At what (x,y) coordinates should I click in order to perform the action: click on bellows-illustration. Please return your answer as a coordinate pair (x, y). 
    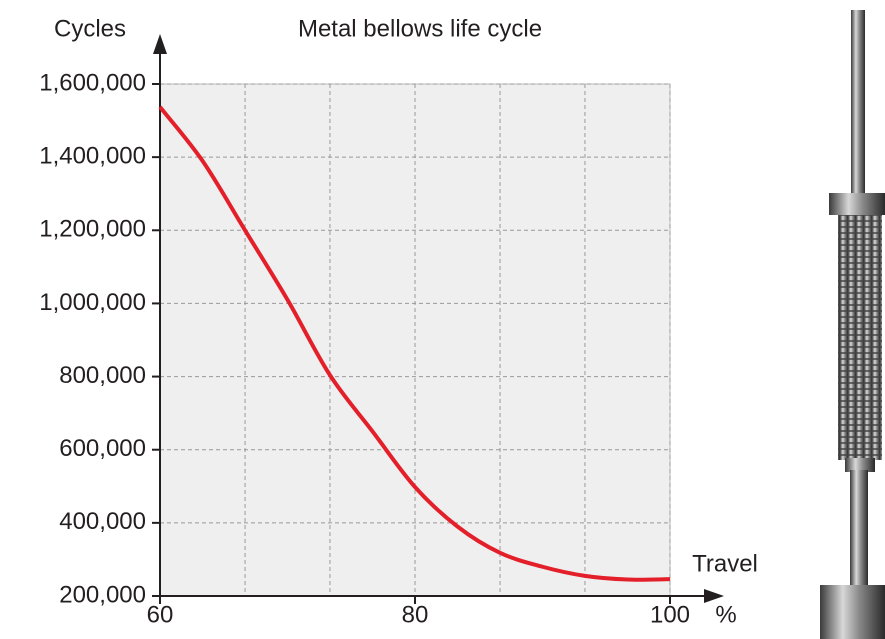
    Looking at the image, I should click on (852, 324).